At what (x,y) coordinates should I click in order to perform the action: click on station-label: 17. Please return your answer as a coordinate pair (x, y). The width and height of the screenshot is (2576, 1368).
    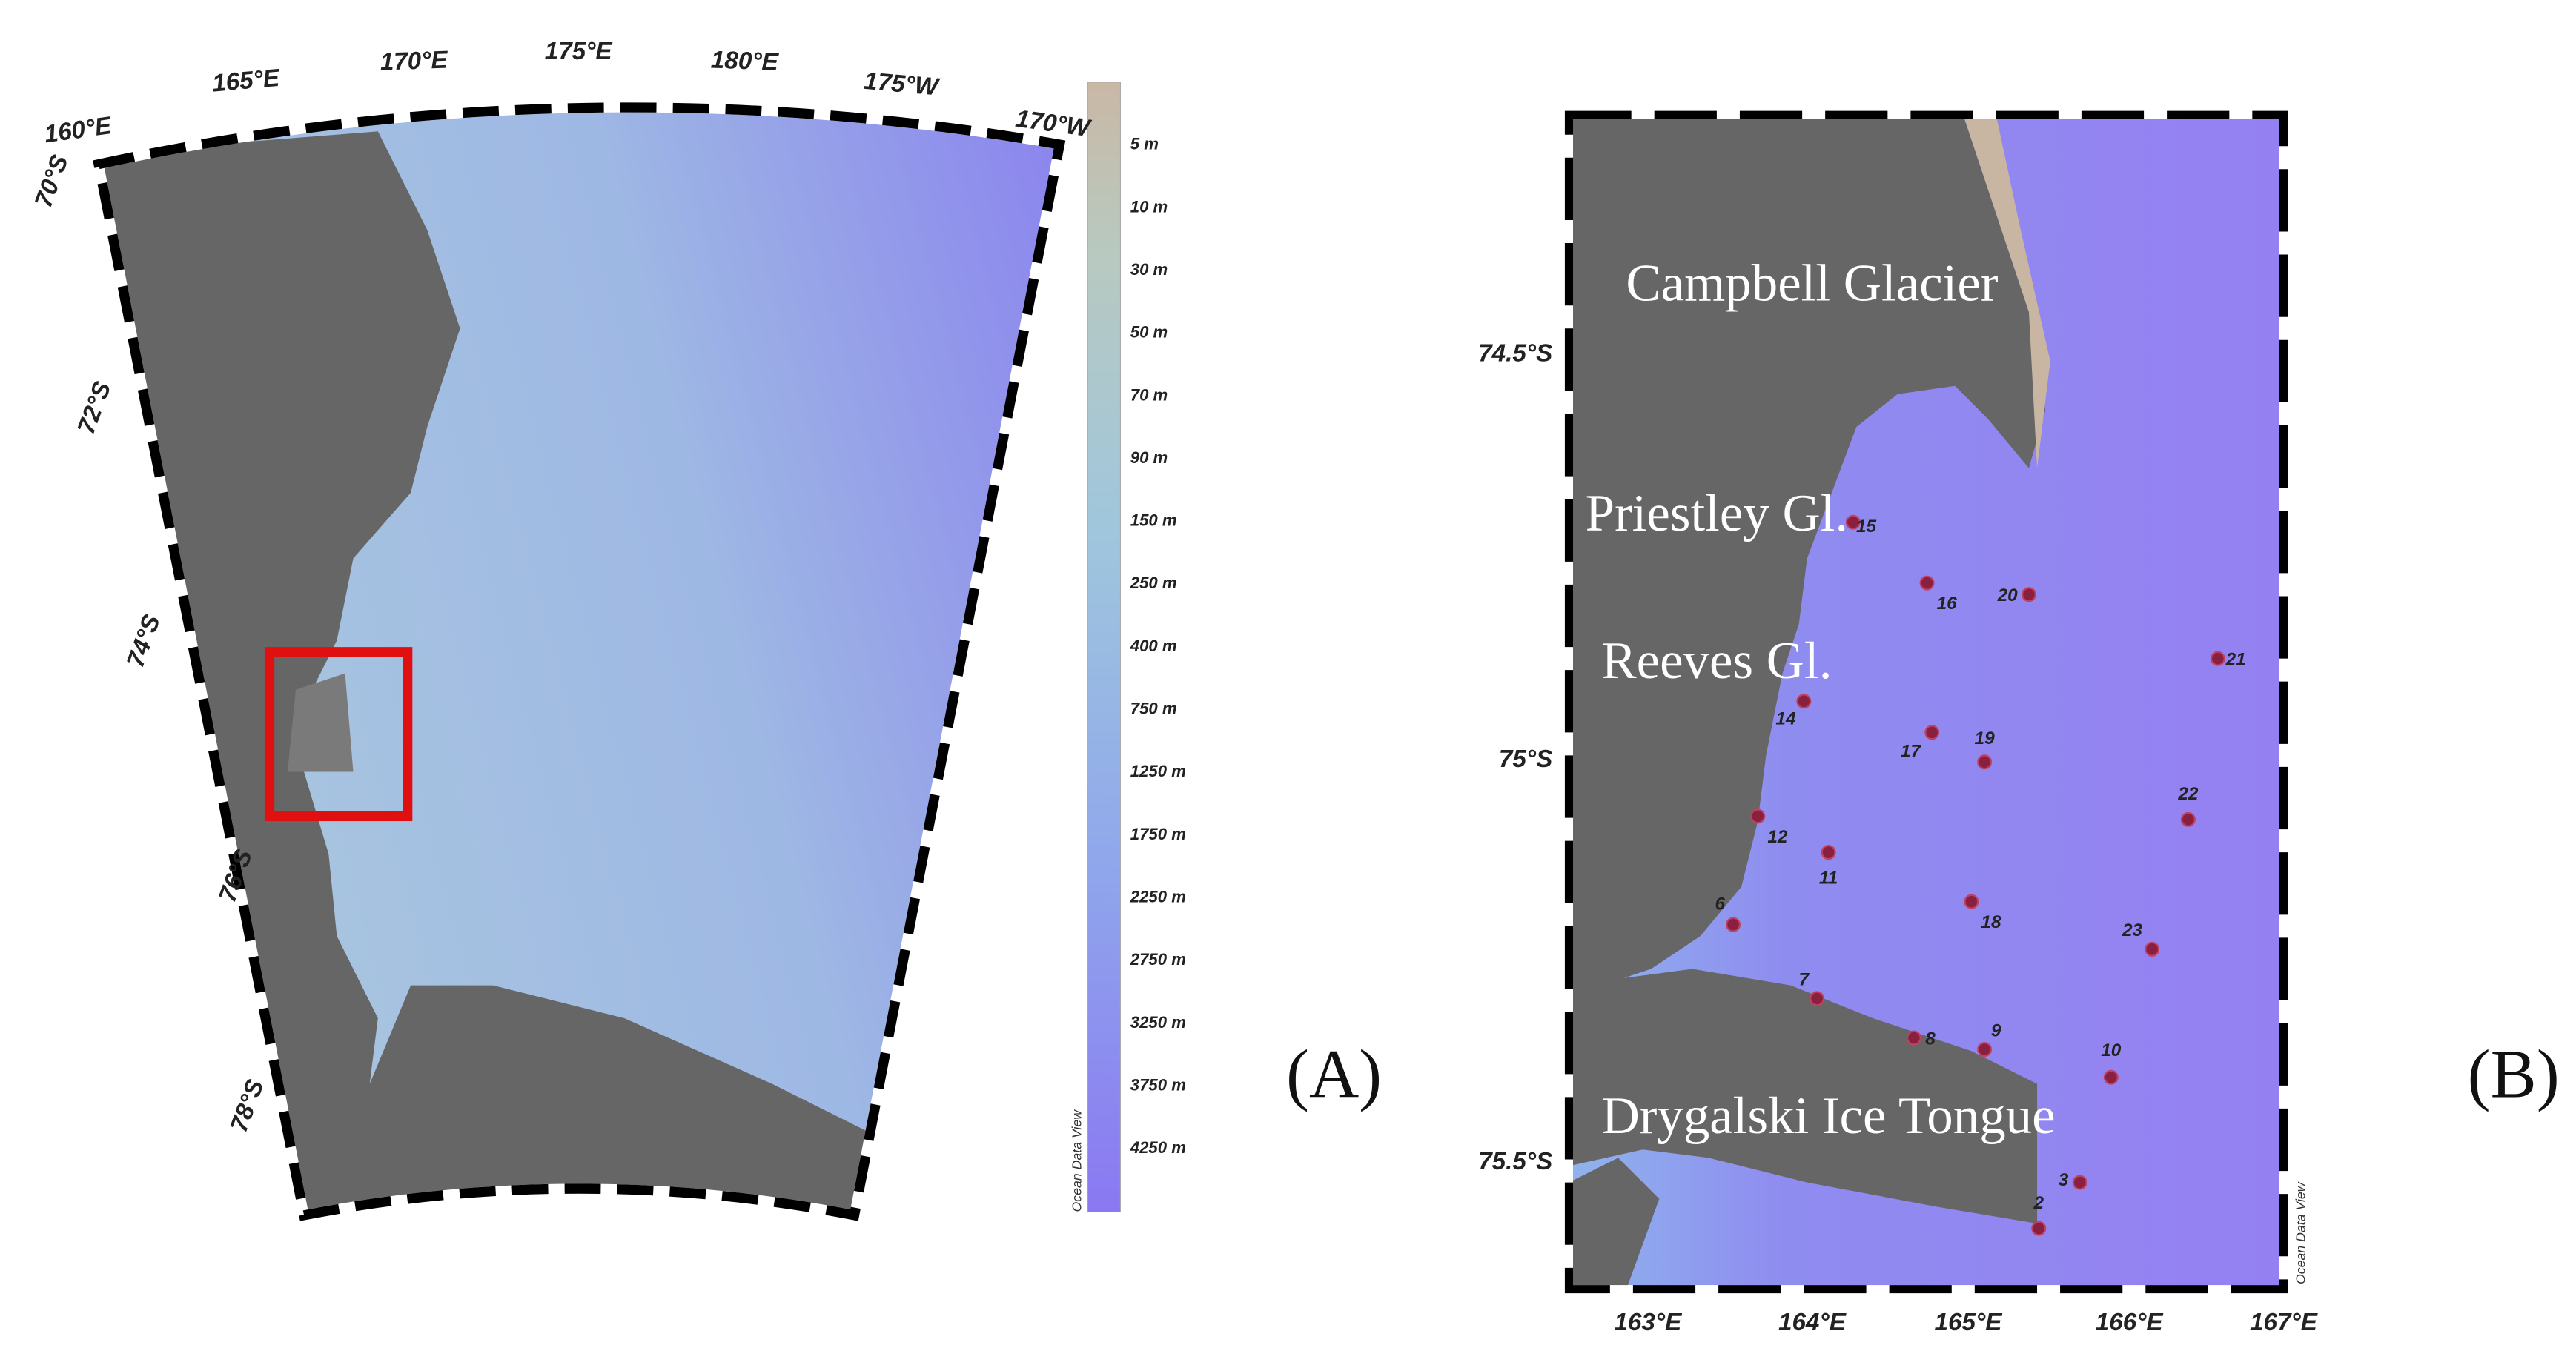
    Looking at the image, I should click on (1911, 752).